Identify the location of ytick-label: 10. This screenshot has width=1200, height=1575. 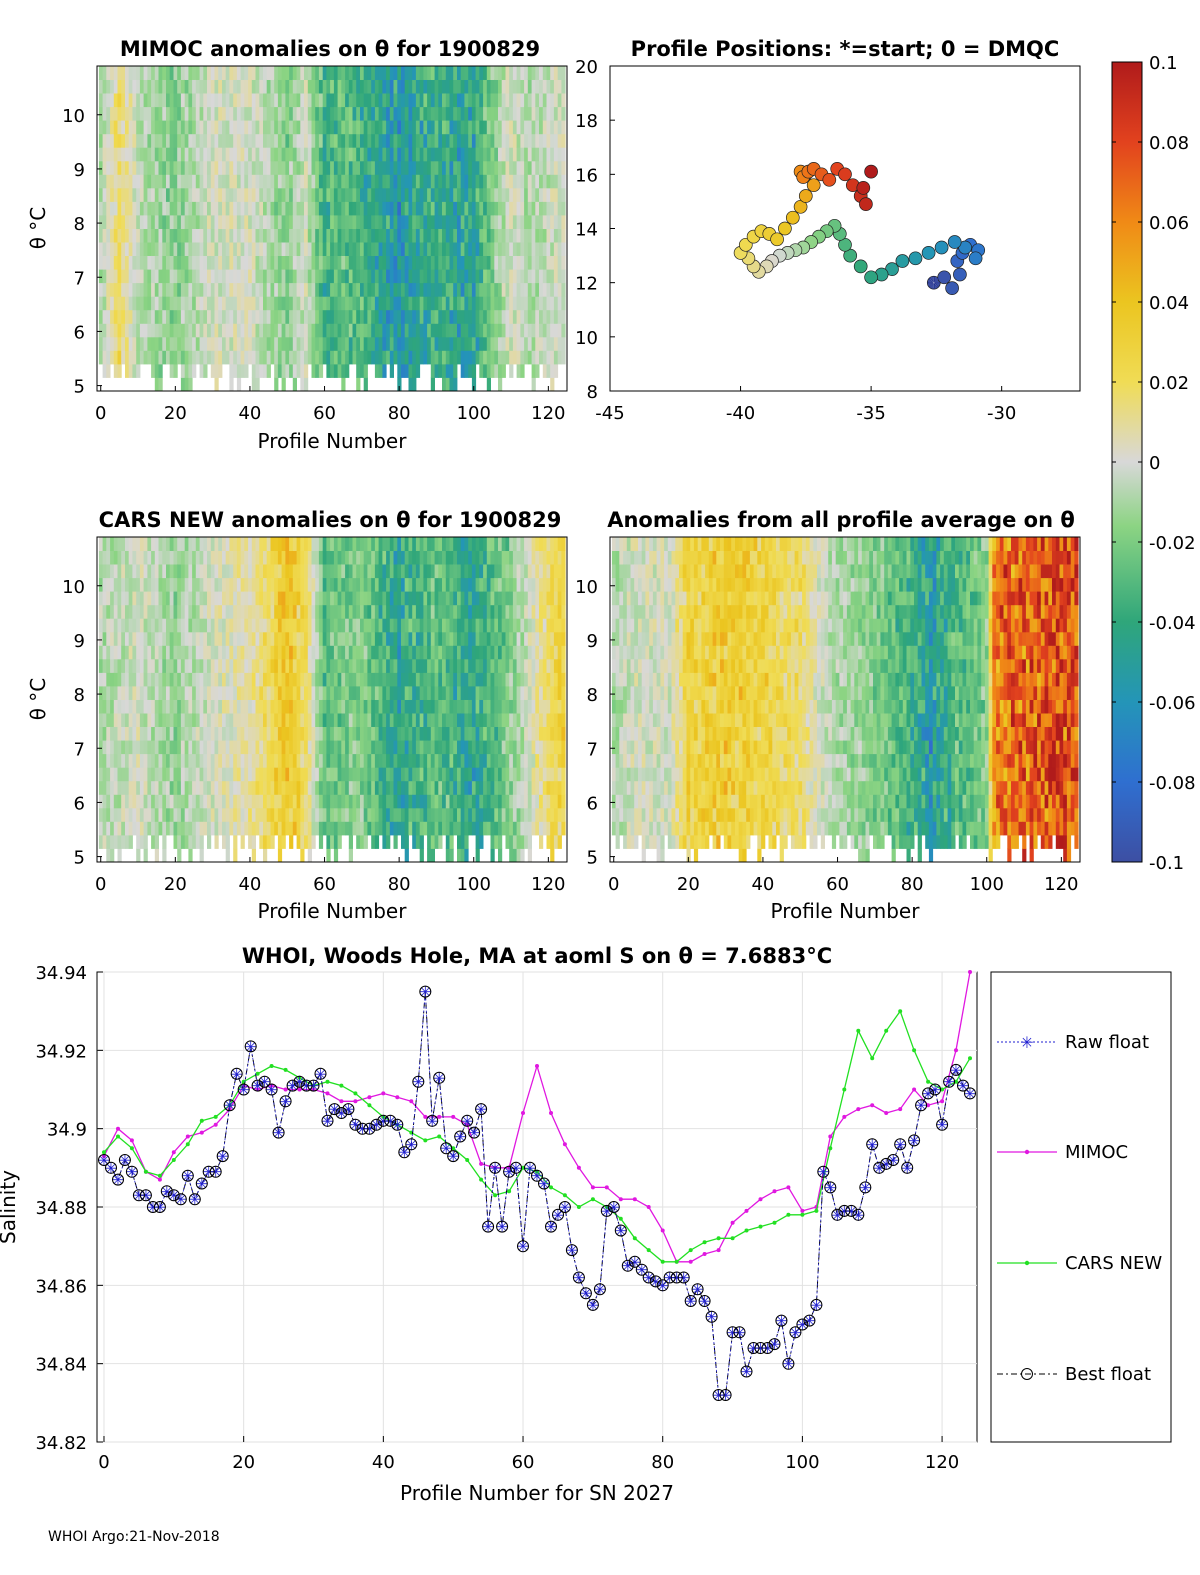
(73, 116).